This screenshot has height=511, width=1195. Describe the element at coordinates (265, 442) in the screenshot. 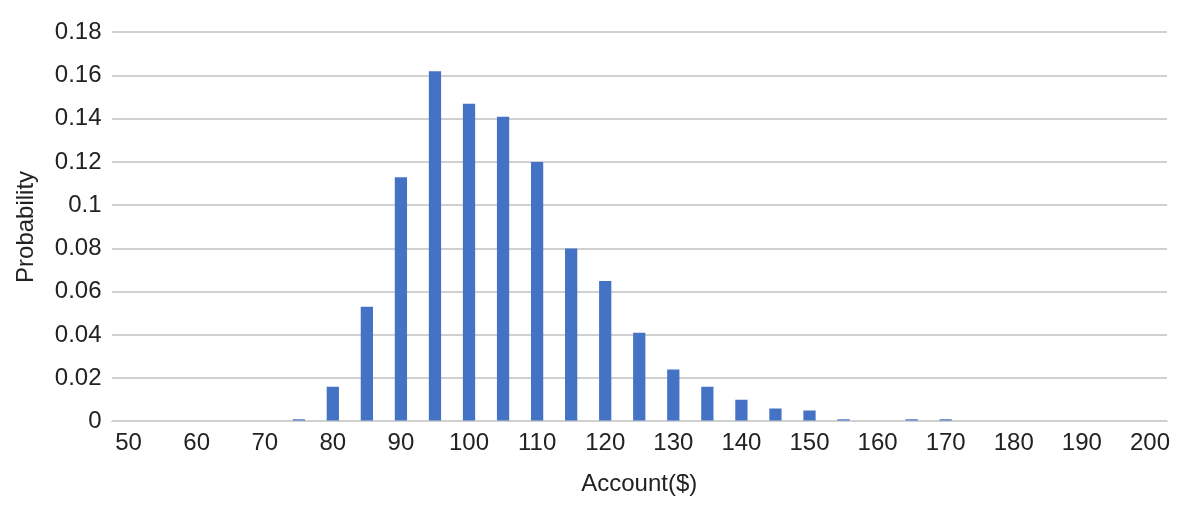

I see `x-tick-label: 70` at that location.